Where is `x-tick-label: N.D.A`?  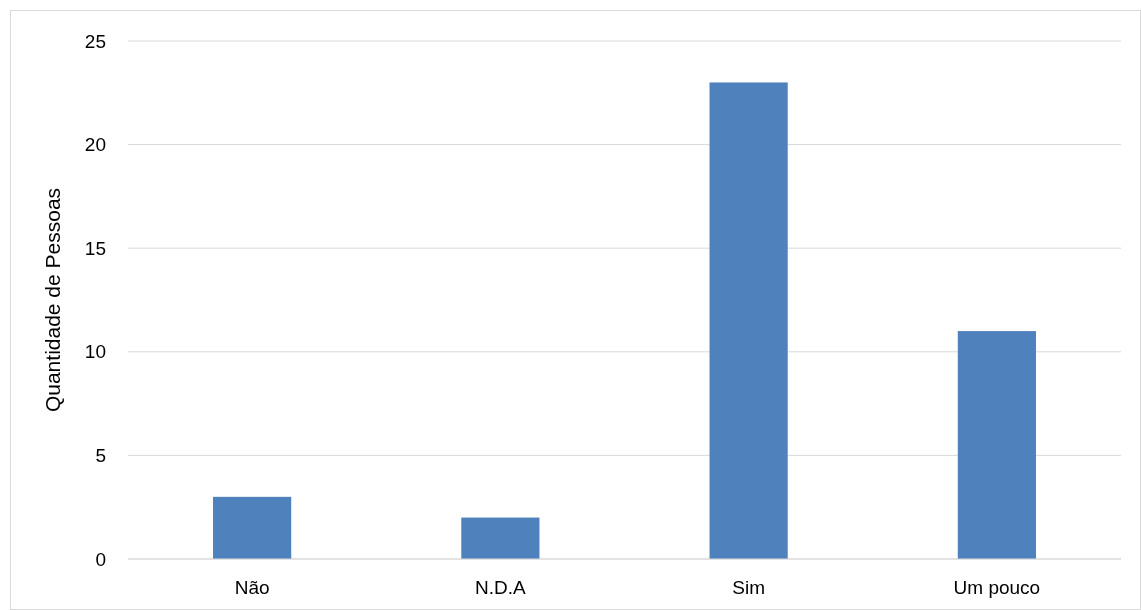 x-tick-label: N.D.A is located at coordinates (501, 587).